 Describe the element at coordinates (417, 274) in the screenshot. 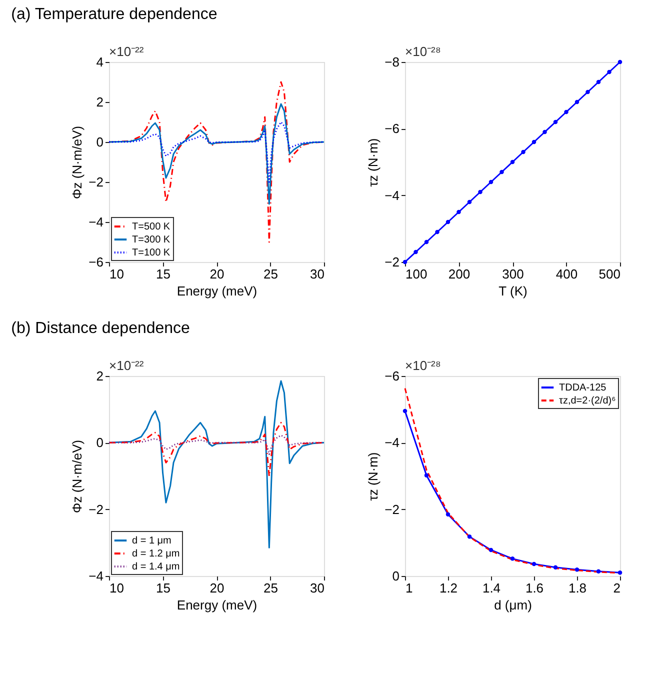

I see `x-tick-label: 100` at that location.